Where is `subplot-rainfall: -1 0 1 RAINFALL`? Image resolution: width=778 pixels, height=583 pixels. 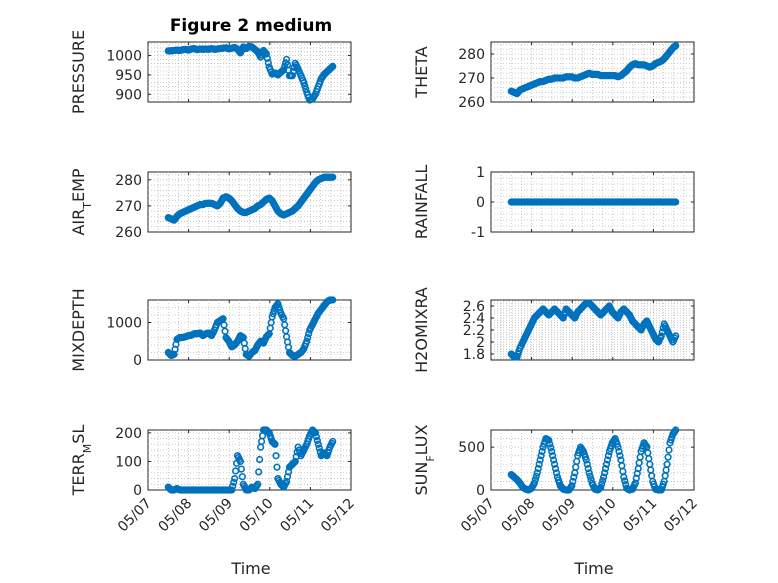 subplot-rainfall: -1 0 1 RAINFALL is located at coordinates (553, 203).